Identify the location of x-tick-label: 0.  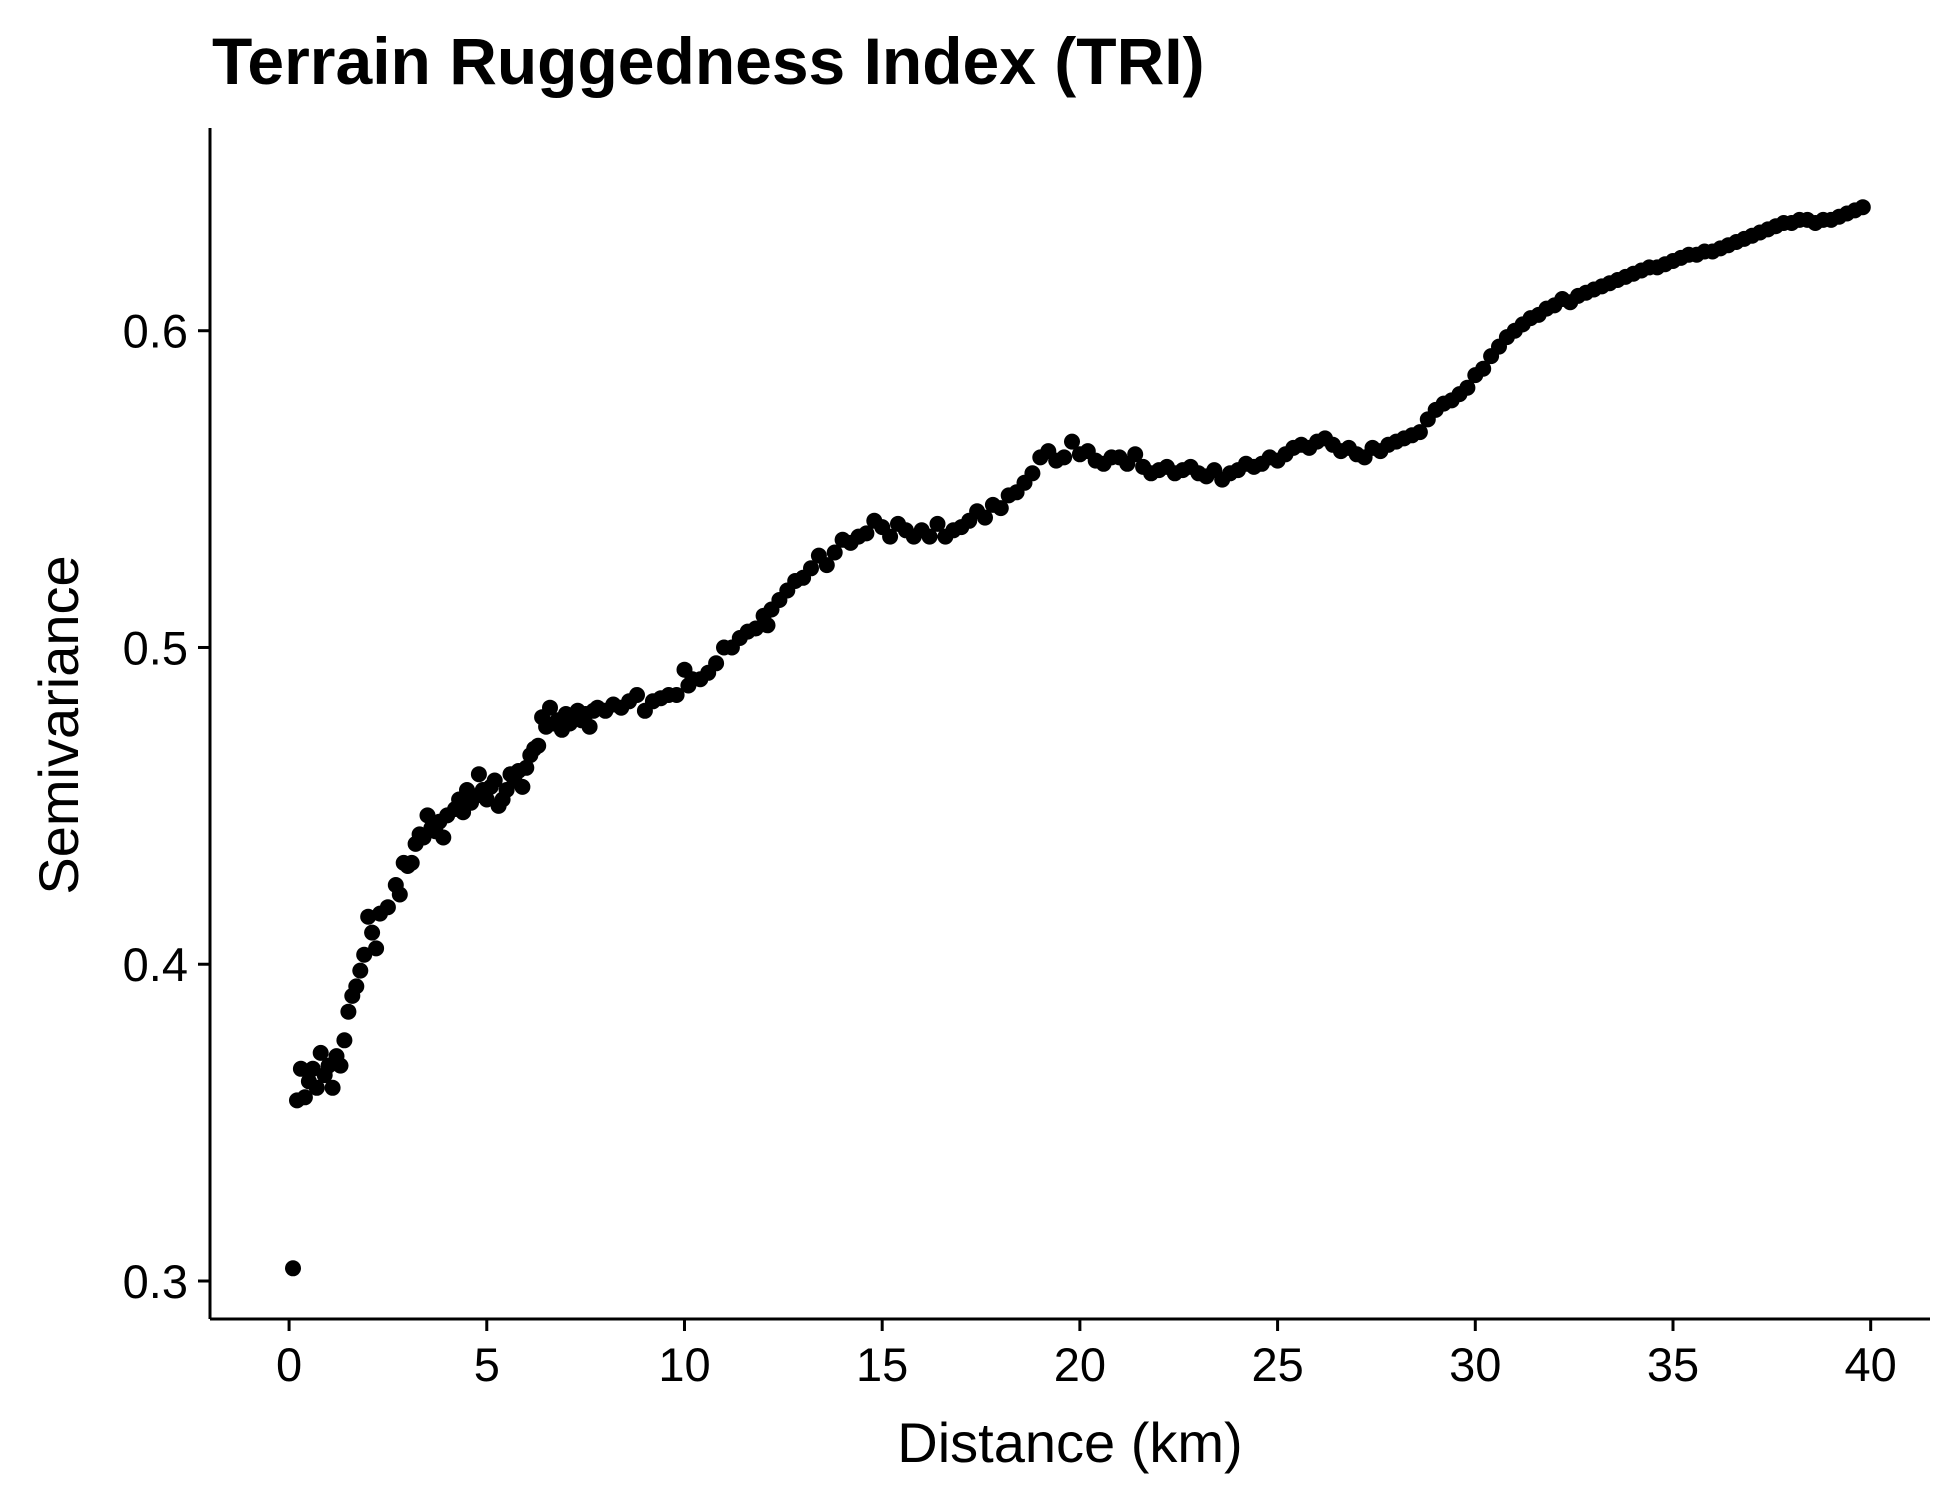
(289, 1364).